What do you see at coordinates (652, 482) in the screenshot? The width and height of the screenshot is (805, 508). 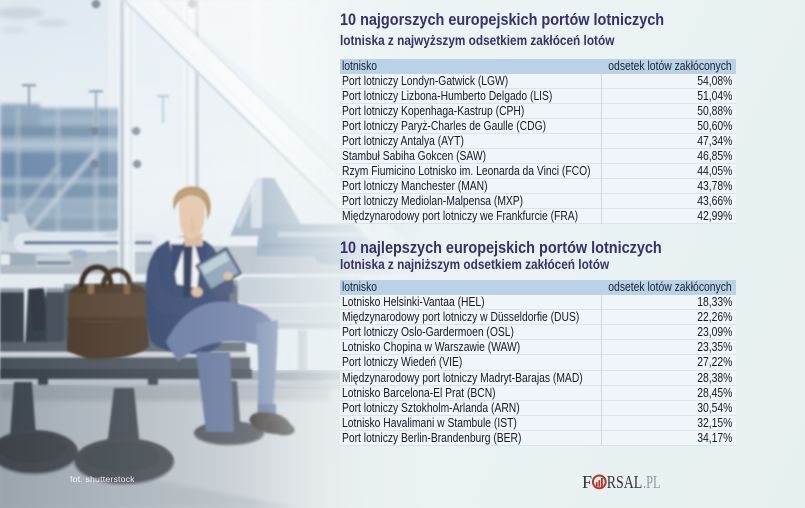 I see `svg-text: .PL` at bounding box center [652, 482].